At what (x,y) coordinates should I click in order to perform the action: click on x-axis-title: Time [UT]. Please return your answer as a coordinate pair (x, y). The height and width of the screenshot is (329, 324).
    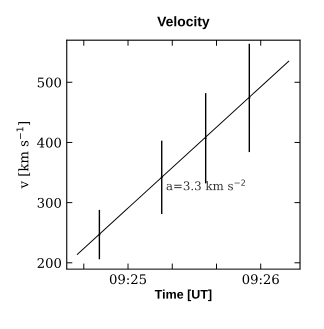
    Looking at the image, I should click on (183, 296).